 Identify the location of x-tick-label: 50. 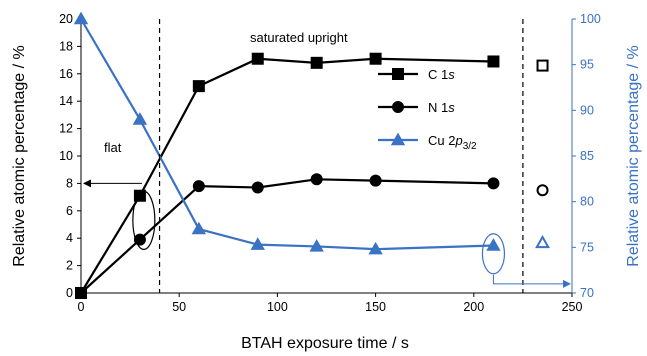
(179, 307).